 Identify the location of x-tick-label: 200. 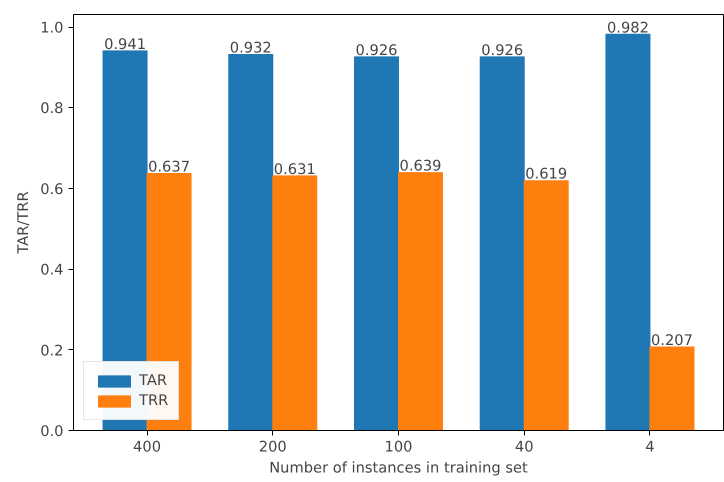
(272, 447).